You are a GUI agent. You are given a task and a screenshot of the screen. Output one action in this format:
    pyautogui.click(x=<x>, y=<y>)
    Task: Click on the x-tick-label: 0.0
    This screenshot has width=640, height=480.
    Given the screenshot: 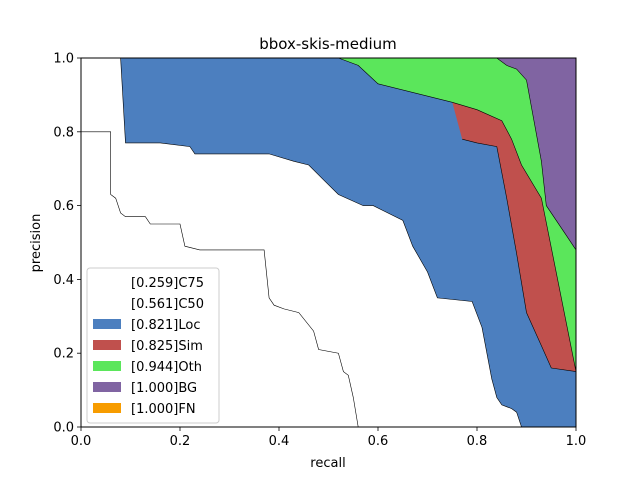 What is the action you would take?
    pyautogui.click(x=81, y=441)
    